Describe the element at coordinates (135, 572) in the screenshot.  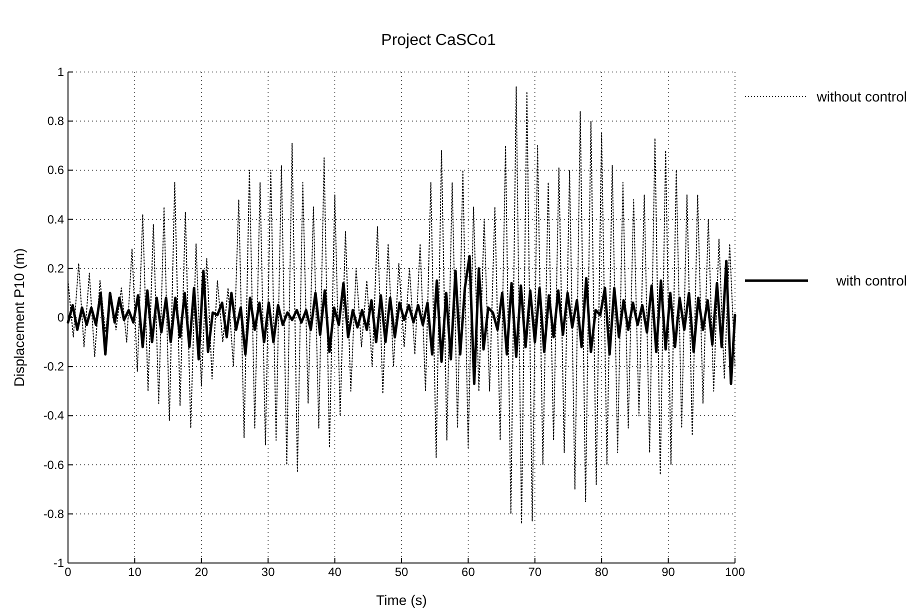
I see `x-tick-label: 10` at that location.